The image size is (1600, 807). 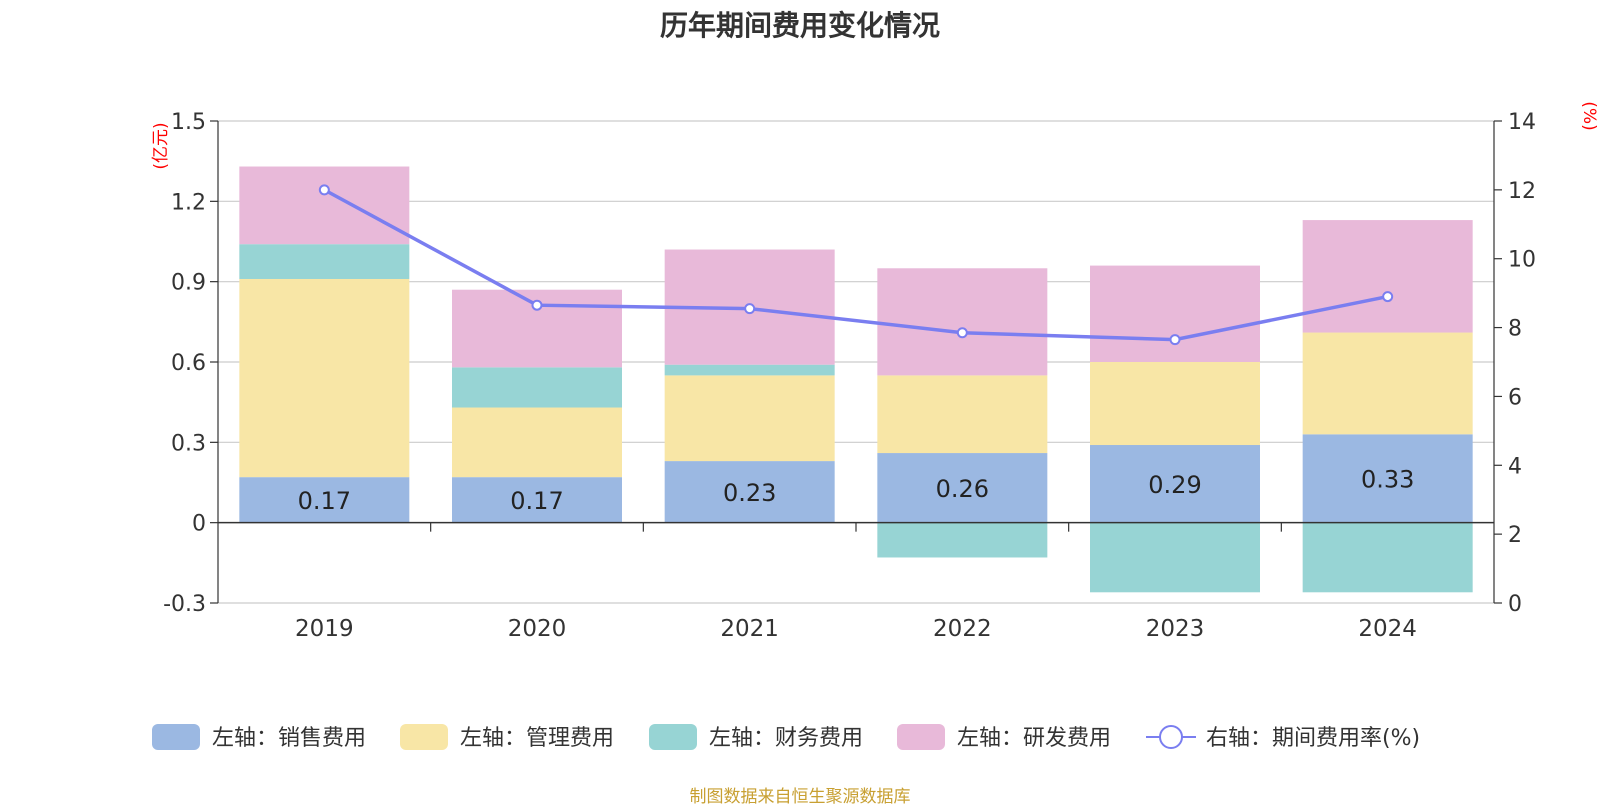 I want to click on left-axis-tick-label: 1.2, so click(x=188, y=202).